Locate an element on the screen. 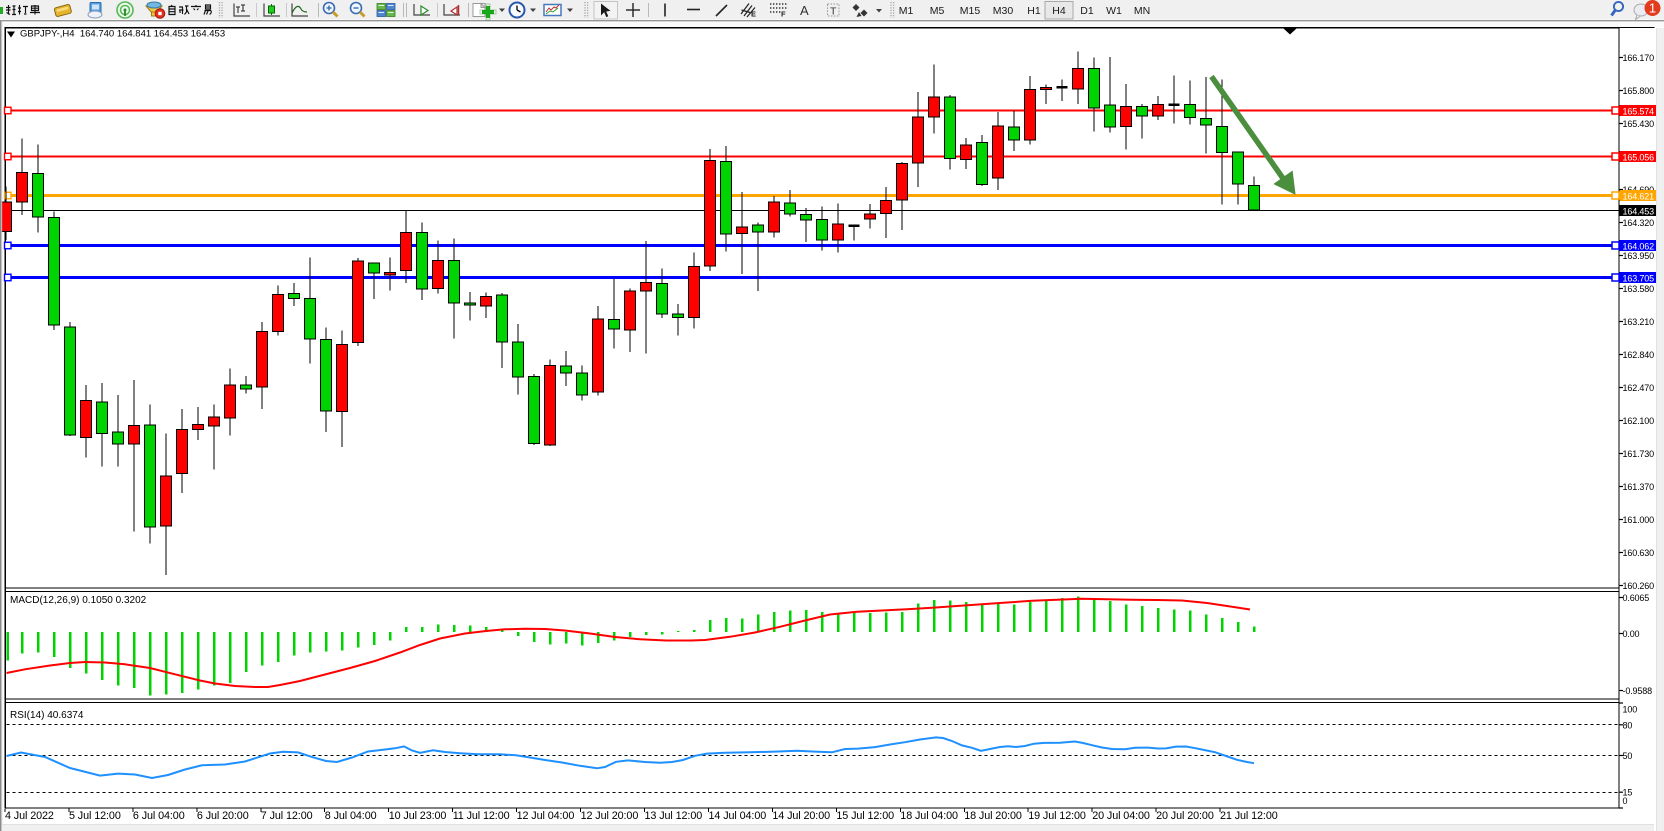  svg-text: 160.630 is located at coordinates (1639, 553).